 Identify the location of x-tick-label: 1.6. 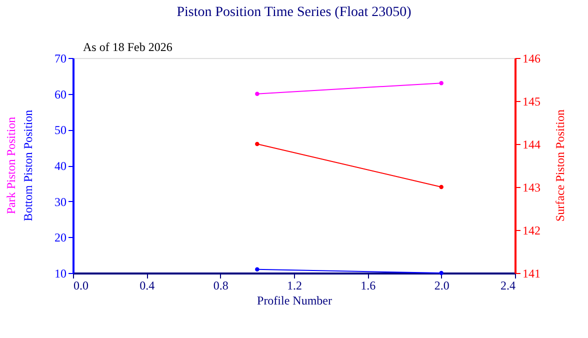
(368, 285).